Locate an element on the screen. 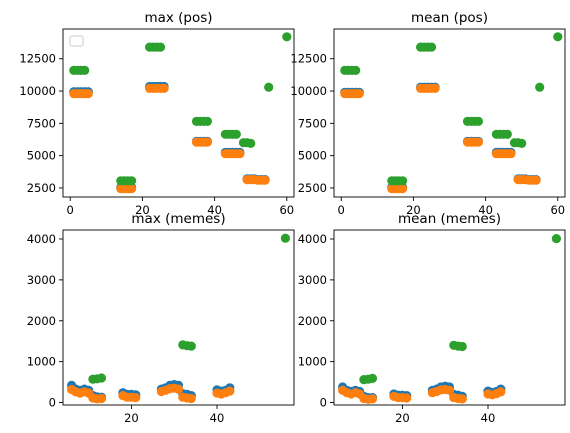 Image resolution: width=570 pixels, height=433 pixels. subplot-title: mean (pos) is located at coordinates (449, 18).